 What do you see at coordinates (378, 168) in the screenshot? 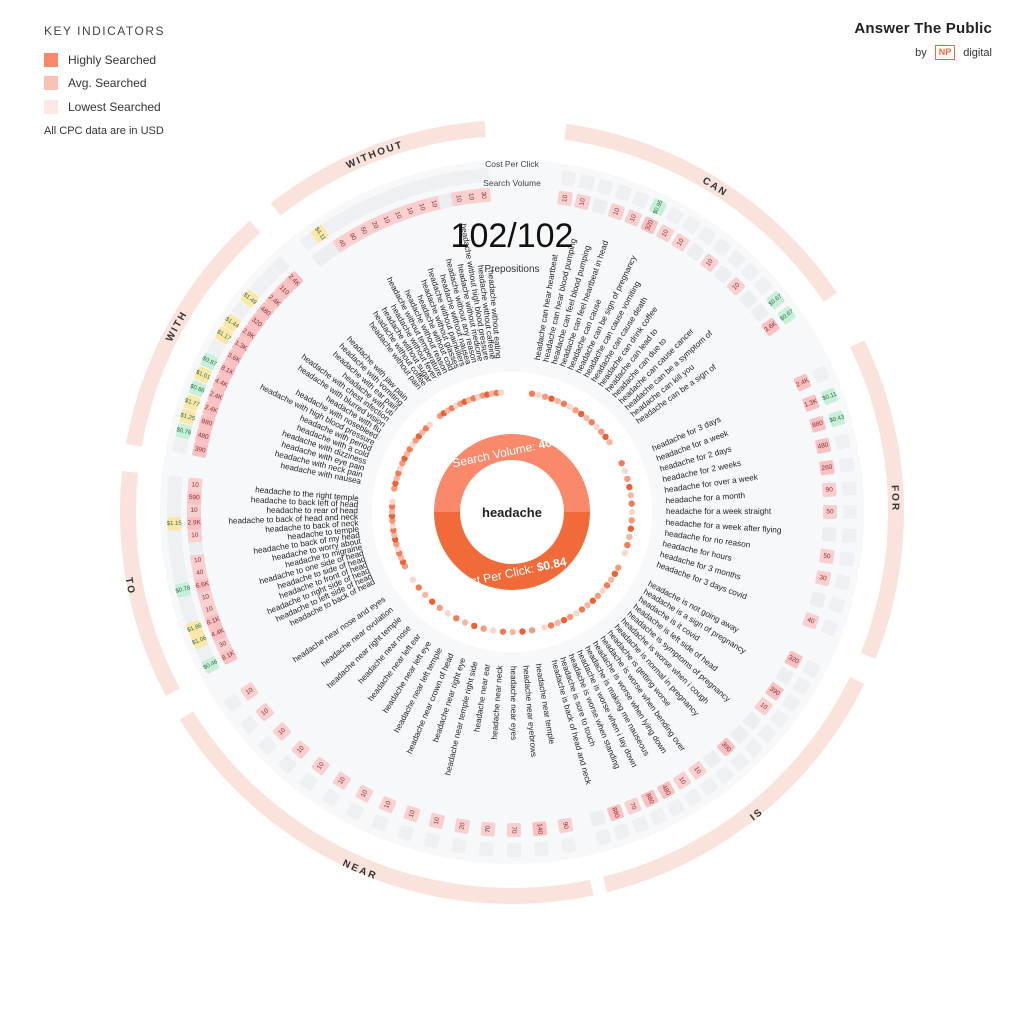
I see `group-arc-without` at bounding box center [378, 168].